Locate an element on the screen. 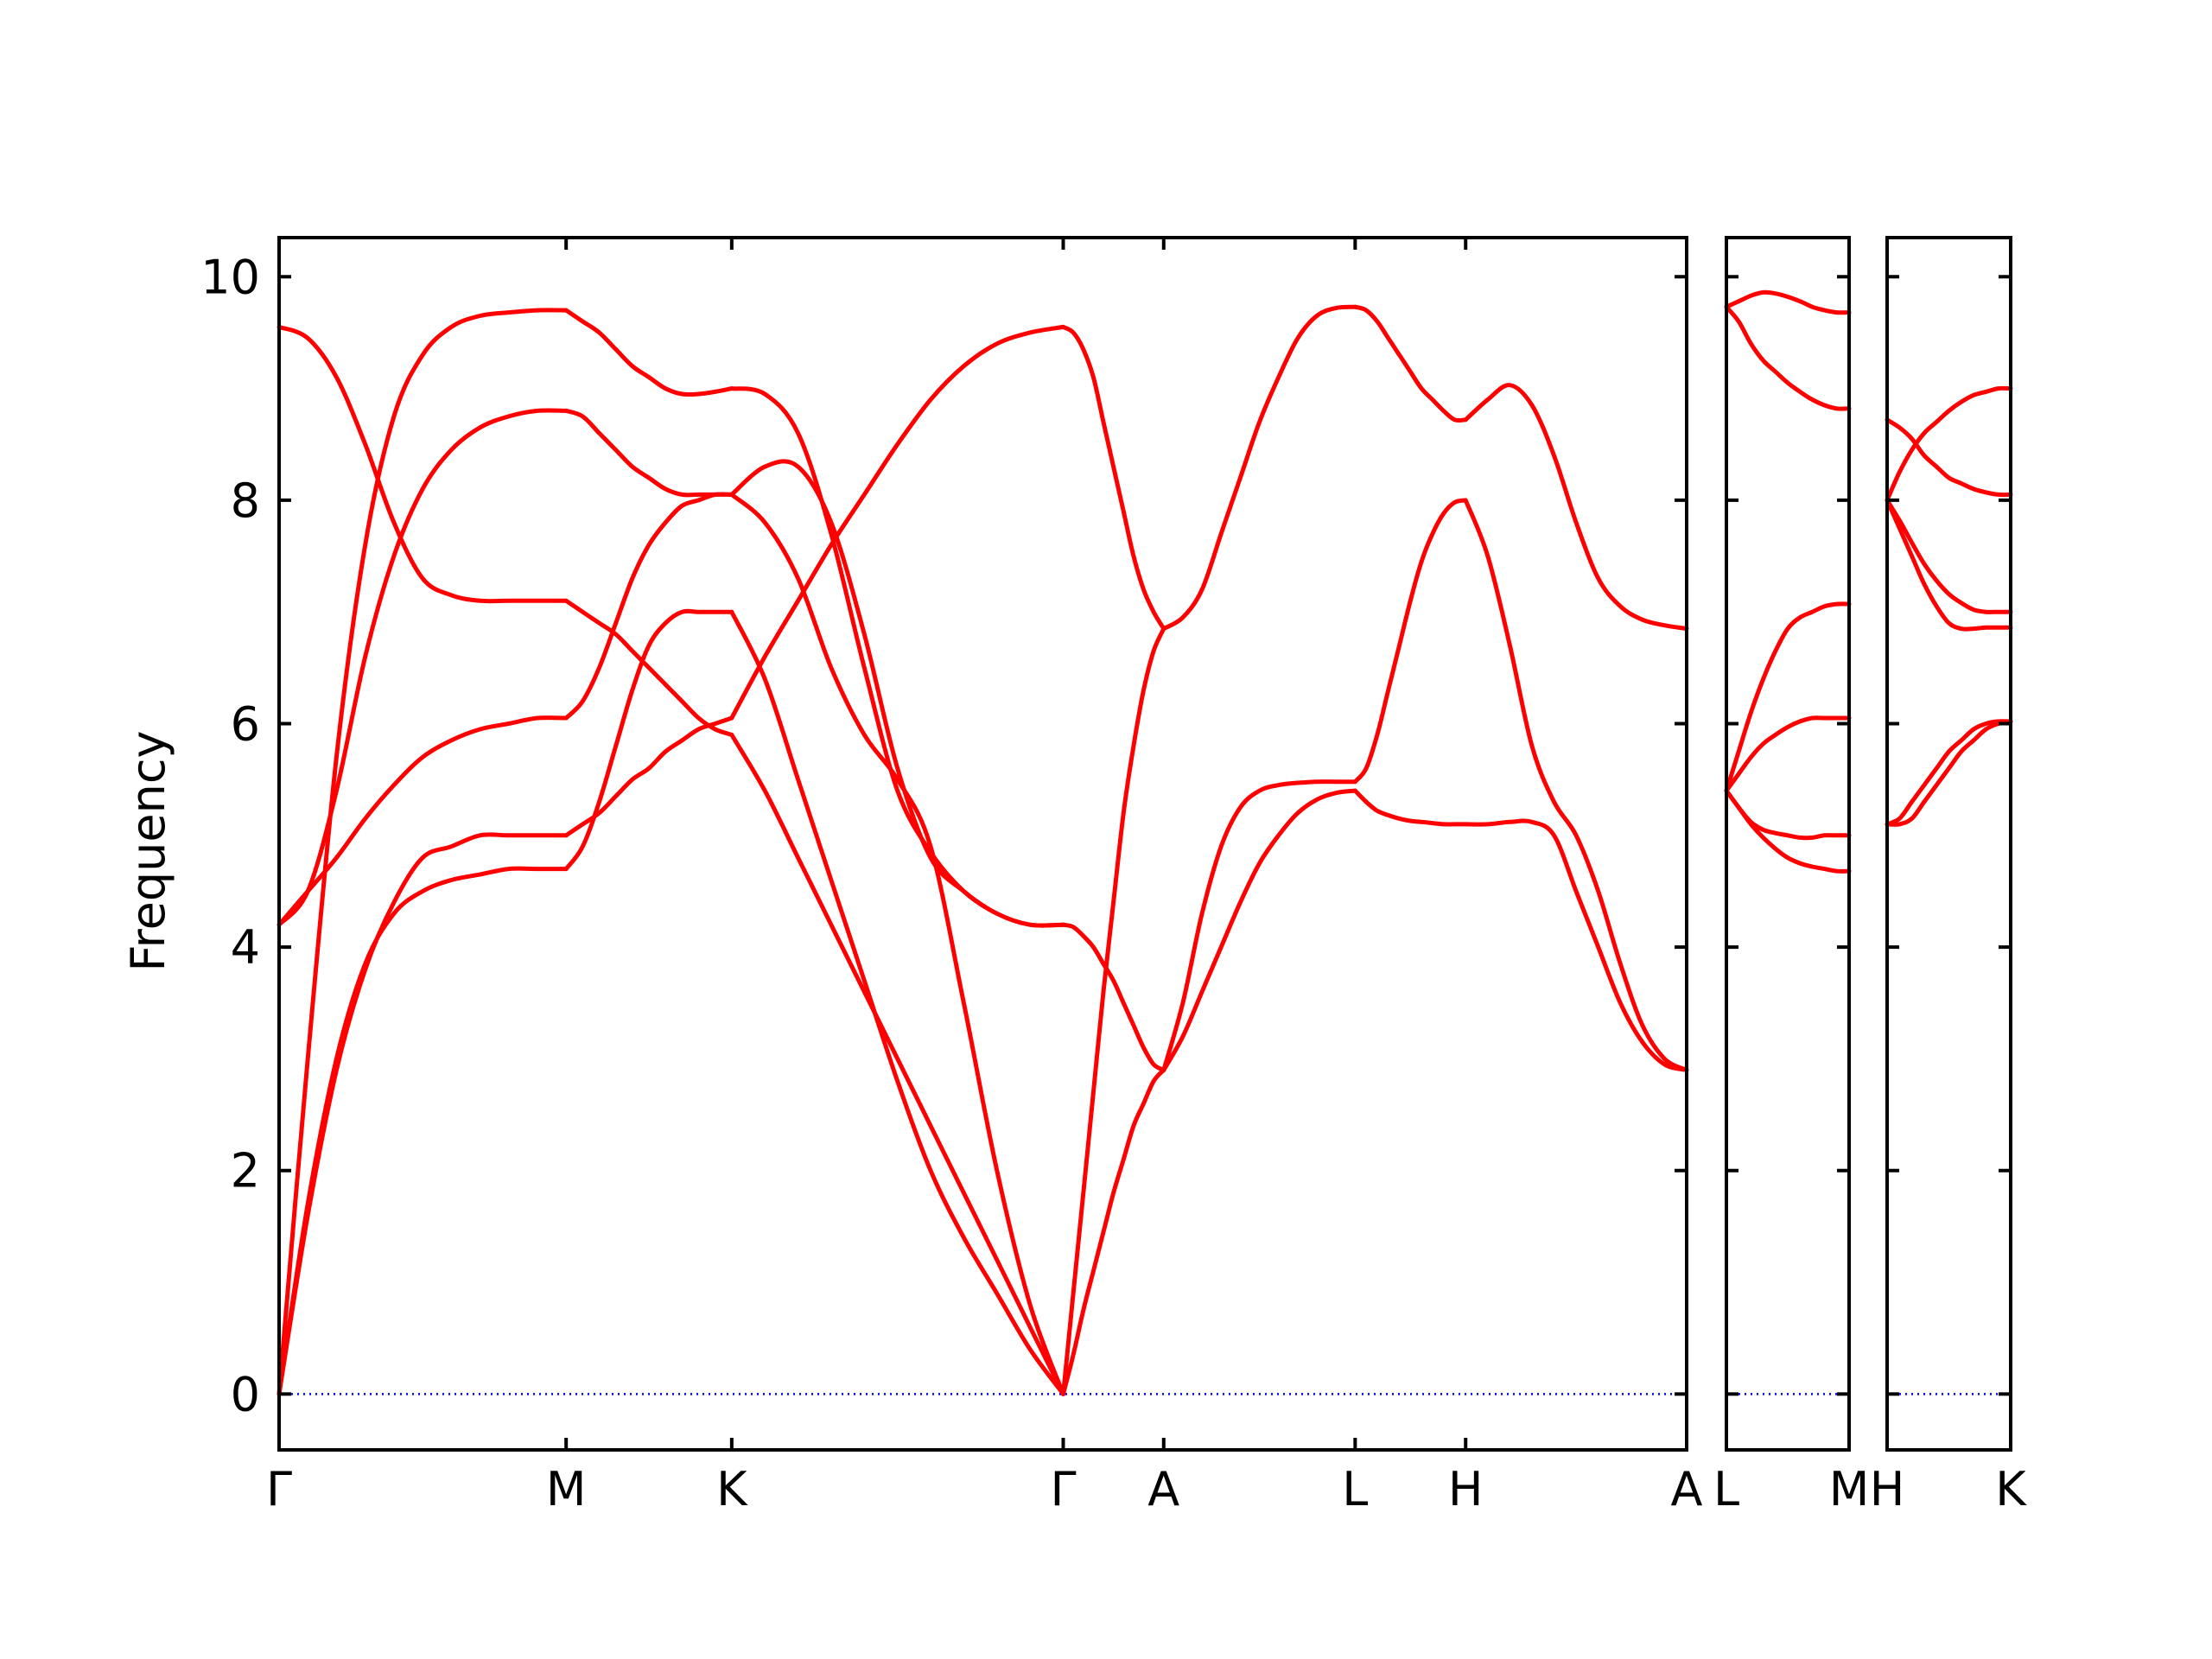 The width and height of the screenshot is (2212, 1659). band-line-p0-s1-b2 is located at coordinates (648, 352).